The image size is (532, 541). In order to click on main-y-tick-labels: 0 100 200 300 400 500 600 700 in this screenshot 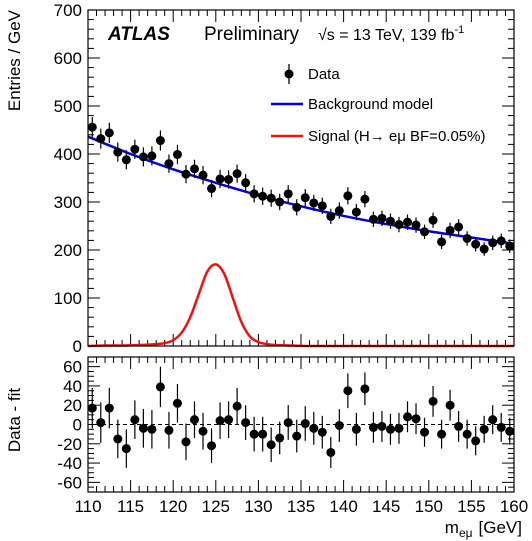, I will do `click(68, 178)`.